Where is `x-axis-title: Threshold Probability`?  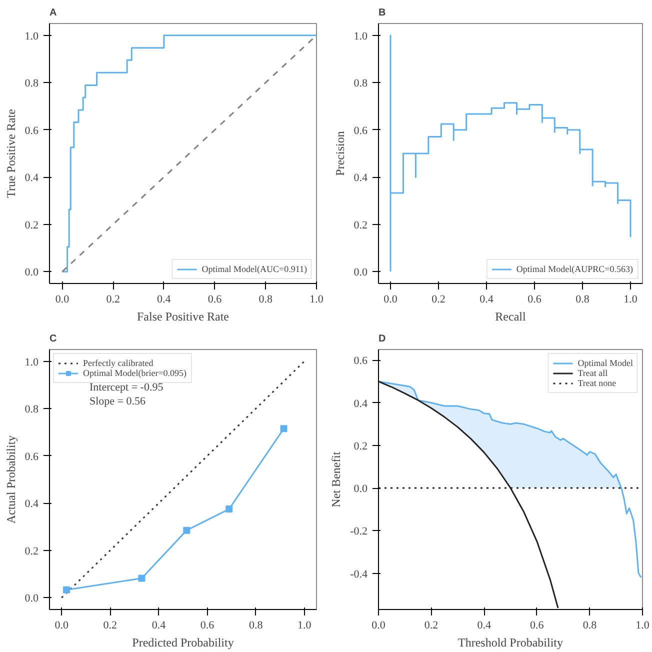
x-axis-title: Threshold Probability is located at coordinates (511, 643).